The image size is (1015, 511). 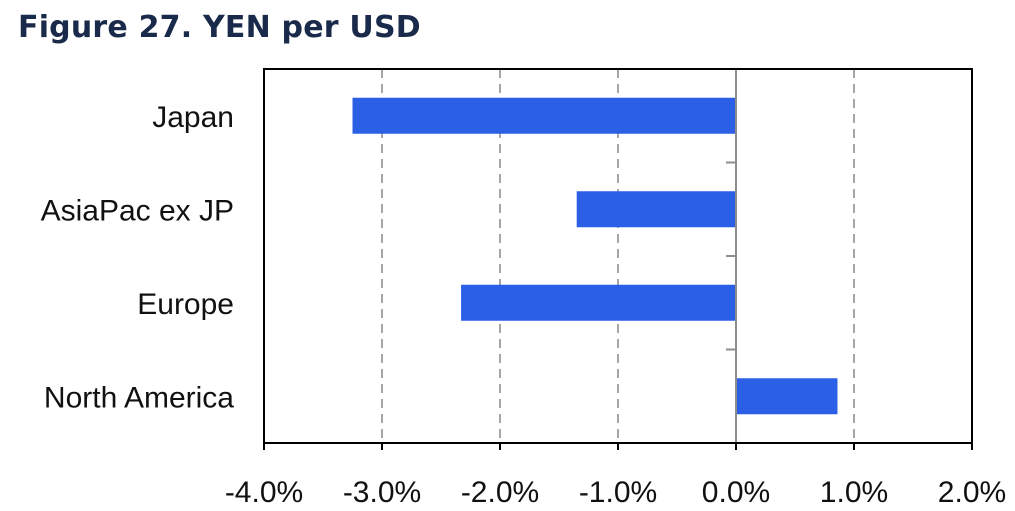 I want to click on category-label: North America, so click(x=139, y=397).